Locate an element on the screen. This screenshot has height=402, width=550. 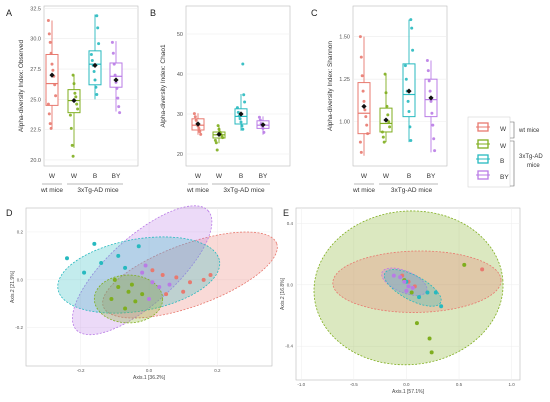
y-axis-label: Axis.2 [16.8%] is located at coordinates (283, 293).